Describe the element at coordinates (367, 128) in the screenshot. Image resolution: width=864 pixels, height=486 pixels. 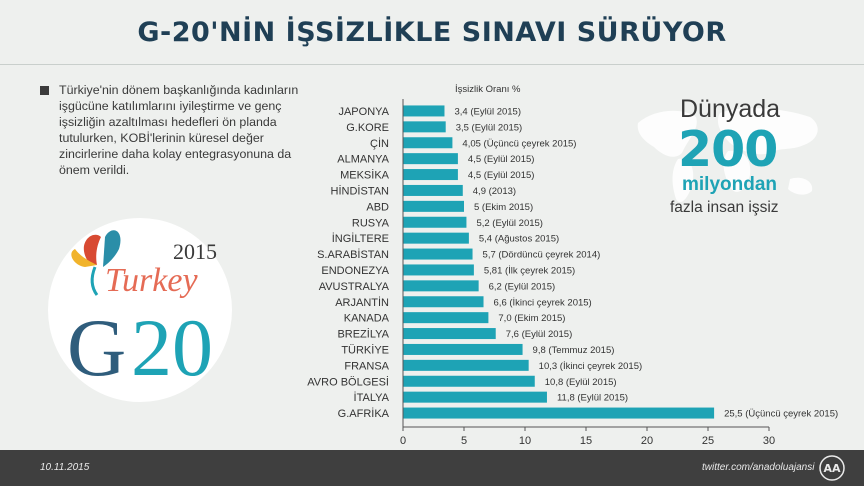
I see `category-label-1: G.KORE` at that location.